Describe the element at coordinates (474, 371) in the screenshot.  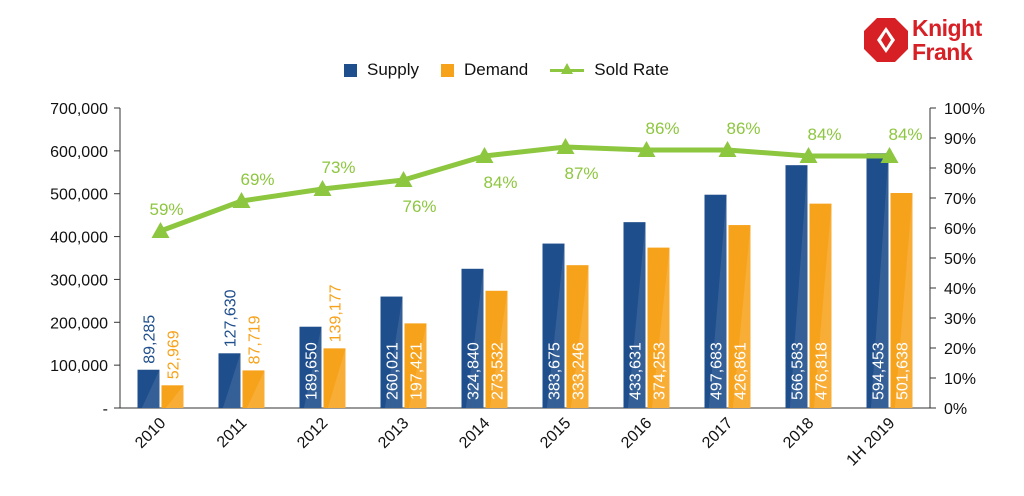
I see `supply-data-label: 324,840` at that location.